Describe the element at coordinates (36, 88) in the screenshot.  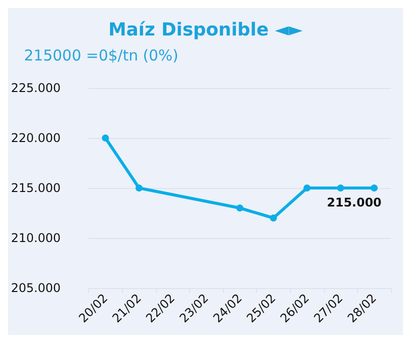
I see `y-tick-label: 225.000` at that location.